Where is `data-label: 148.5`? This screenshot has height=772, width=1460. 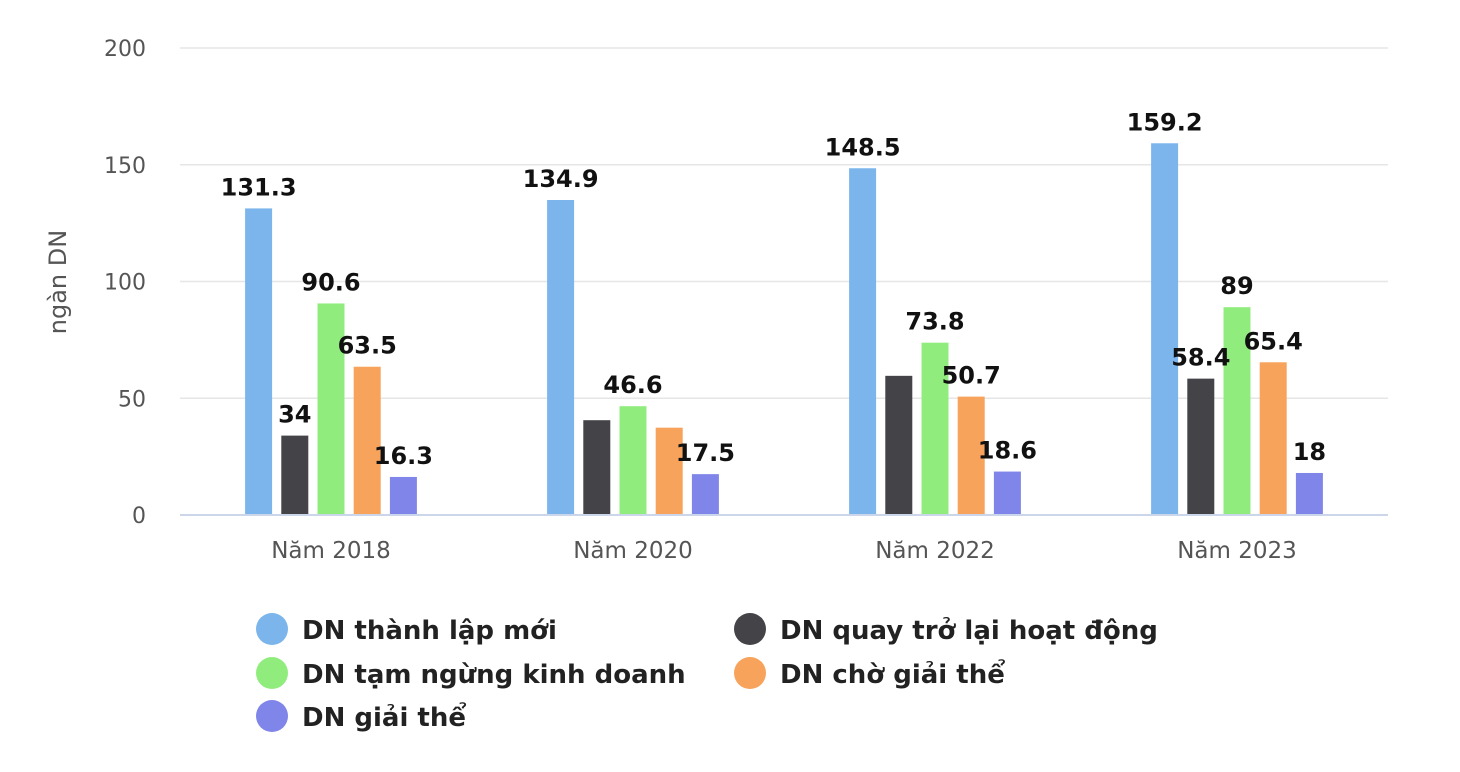 data-label: 148.5 is located at coordinates (863, 147).